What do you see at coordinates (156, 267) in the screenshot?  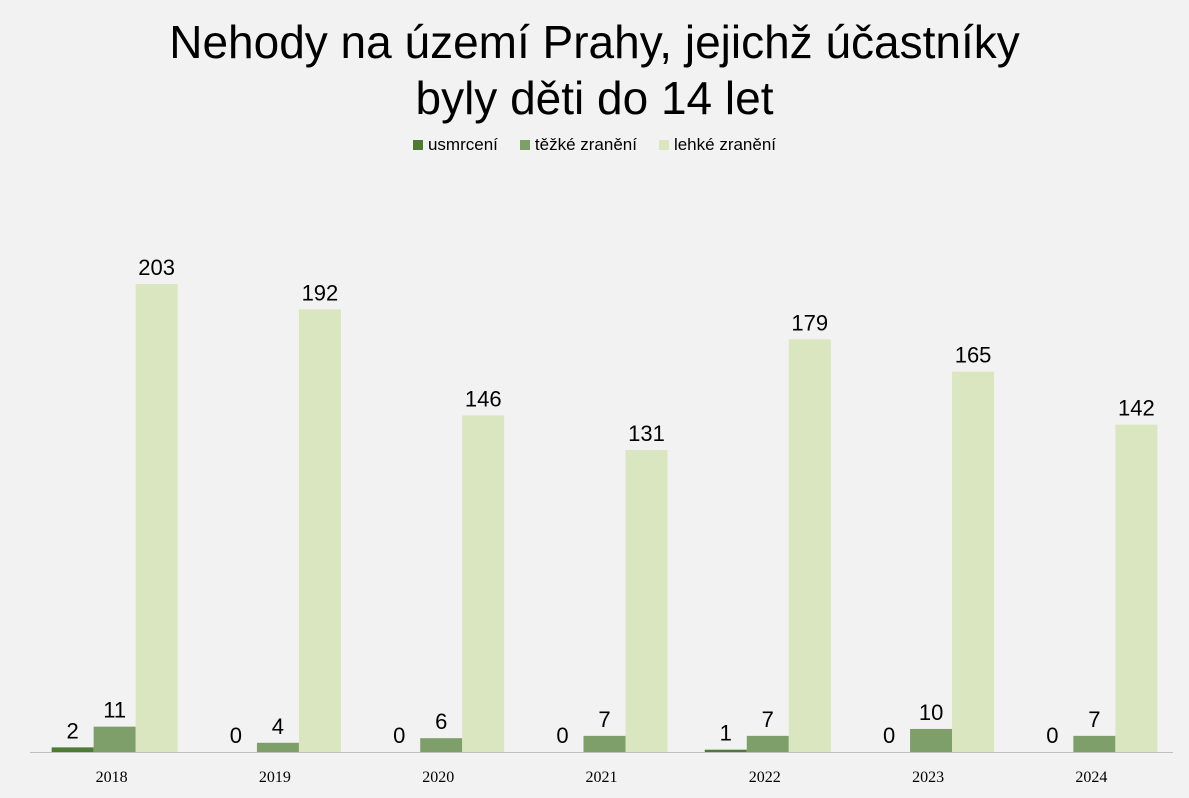 I see `data-label: 203` at bounding box center [156, 267].